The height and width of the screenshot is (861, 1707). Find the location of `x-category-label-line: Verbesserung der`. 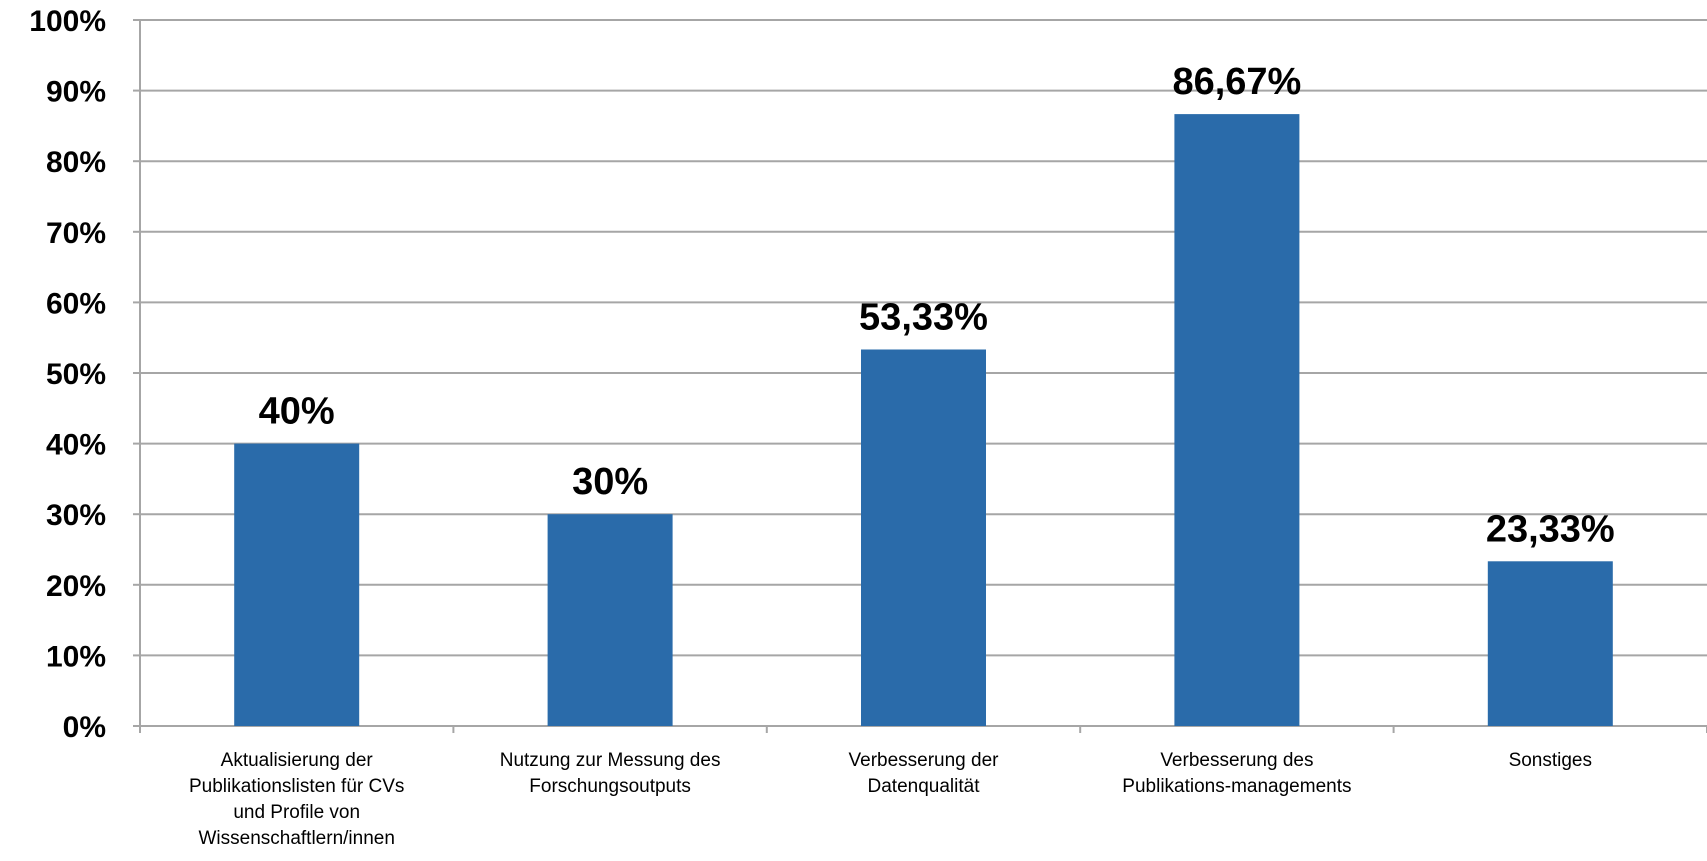

x-category-label-line: Verbesserung der is located at coordinates (924, 760).